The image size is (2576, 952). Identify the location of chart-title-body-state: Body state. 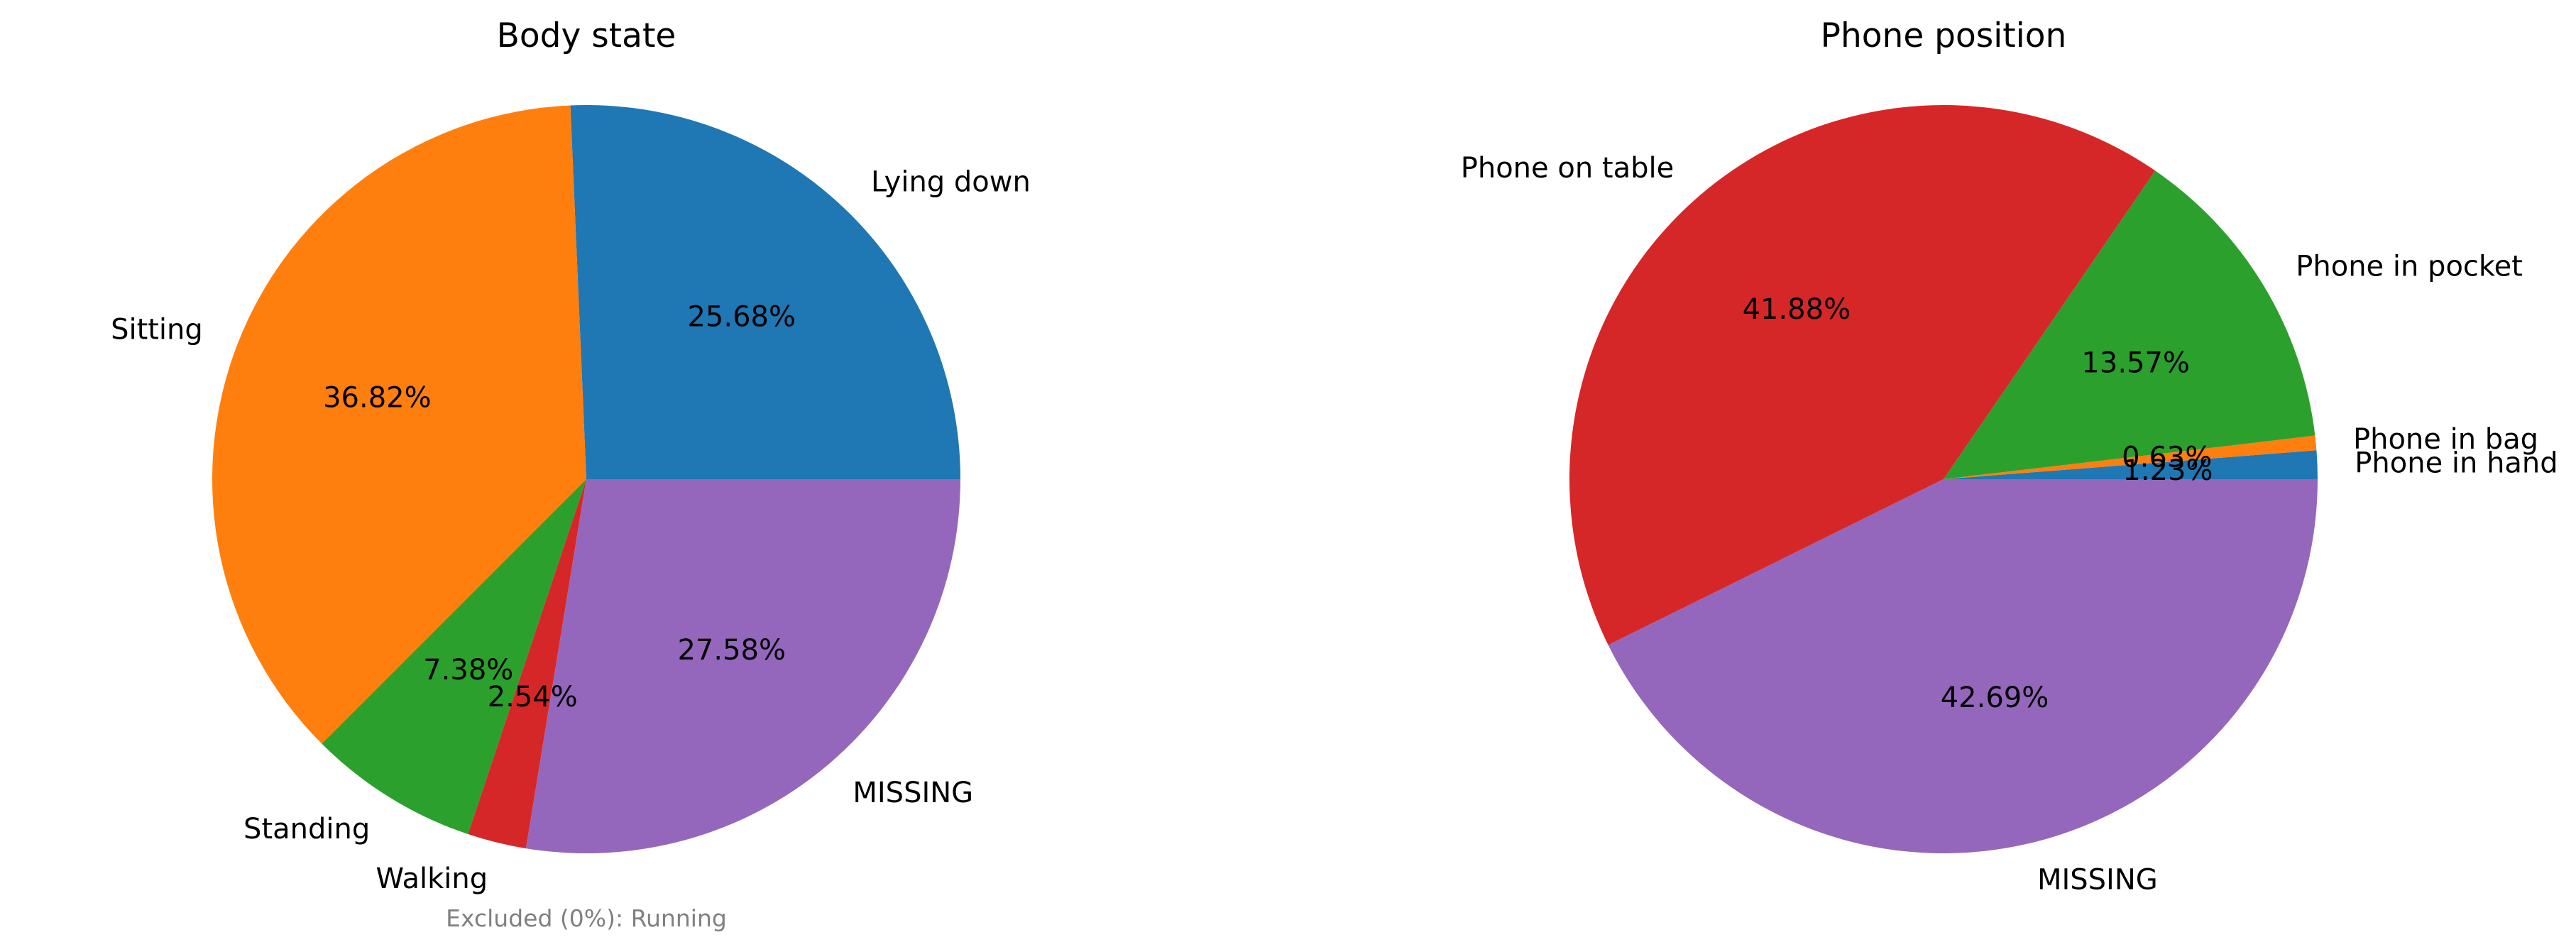
(586, 35).